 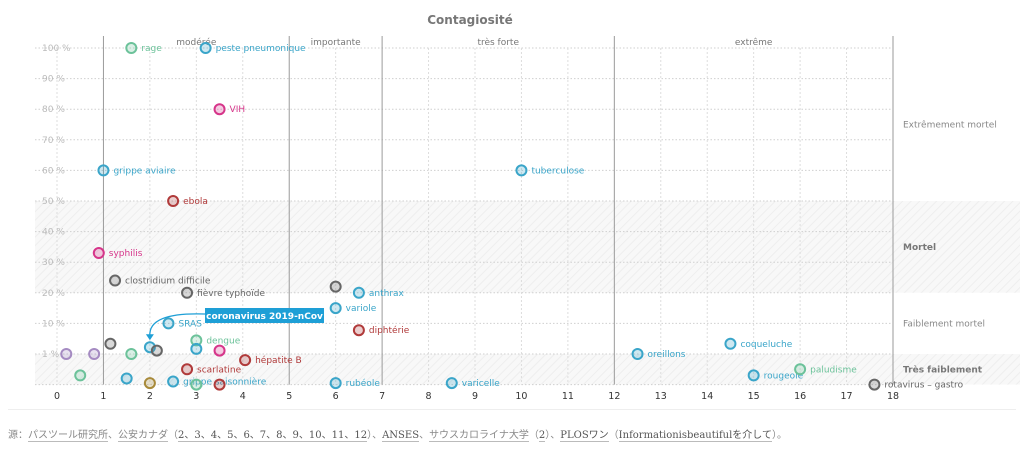 I want to click on data-point: rage, so click(x=143, y=48).